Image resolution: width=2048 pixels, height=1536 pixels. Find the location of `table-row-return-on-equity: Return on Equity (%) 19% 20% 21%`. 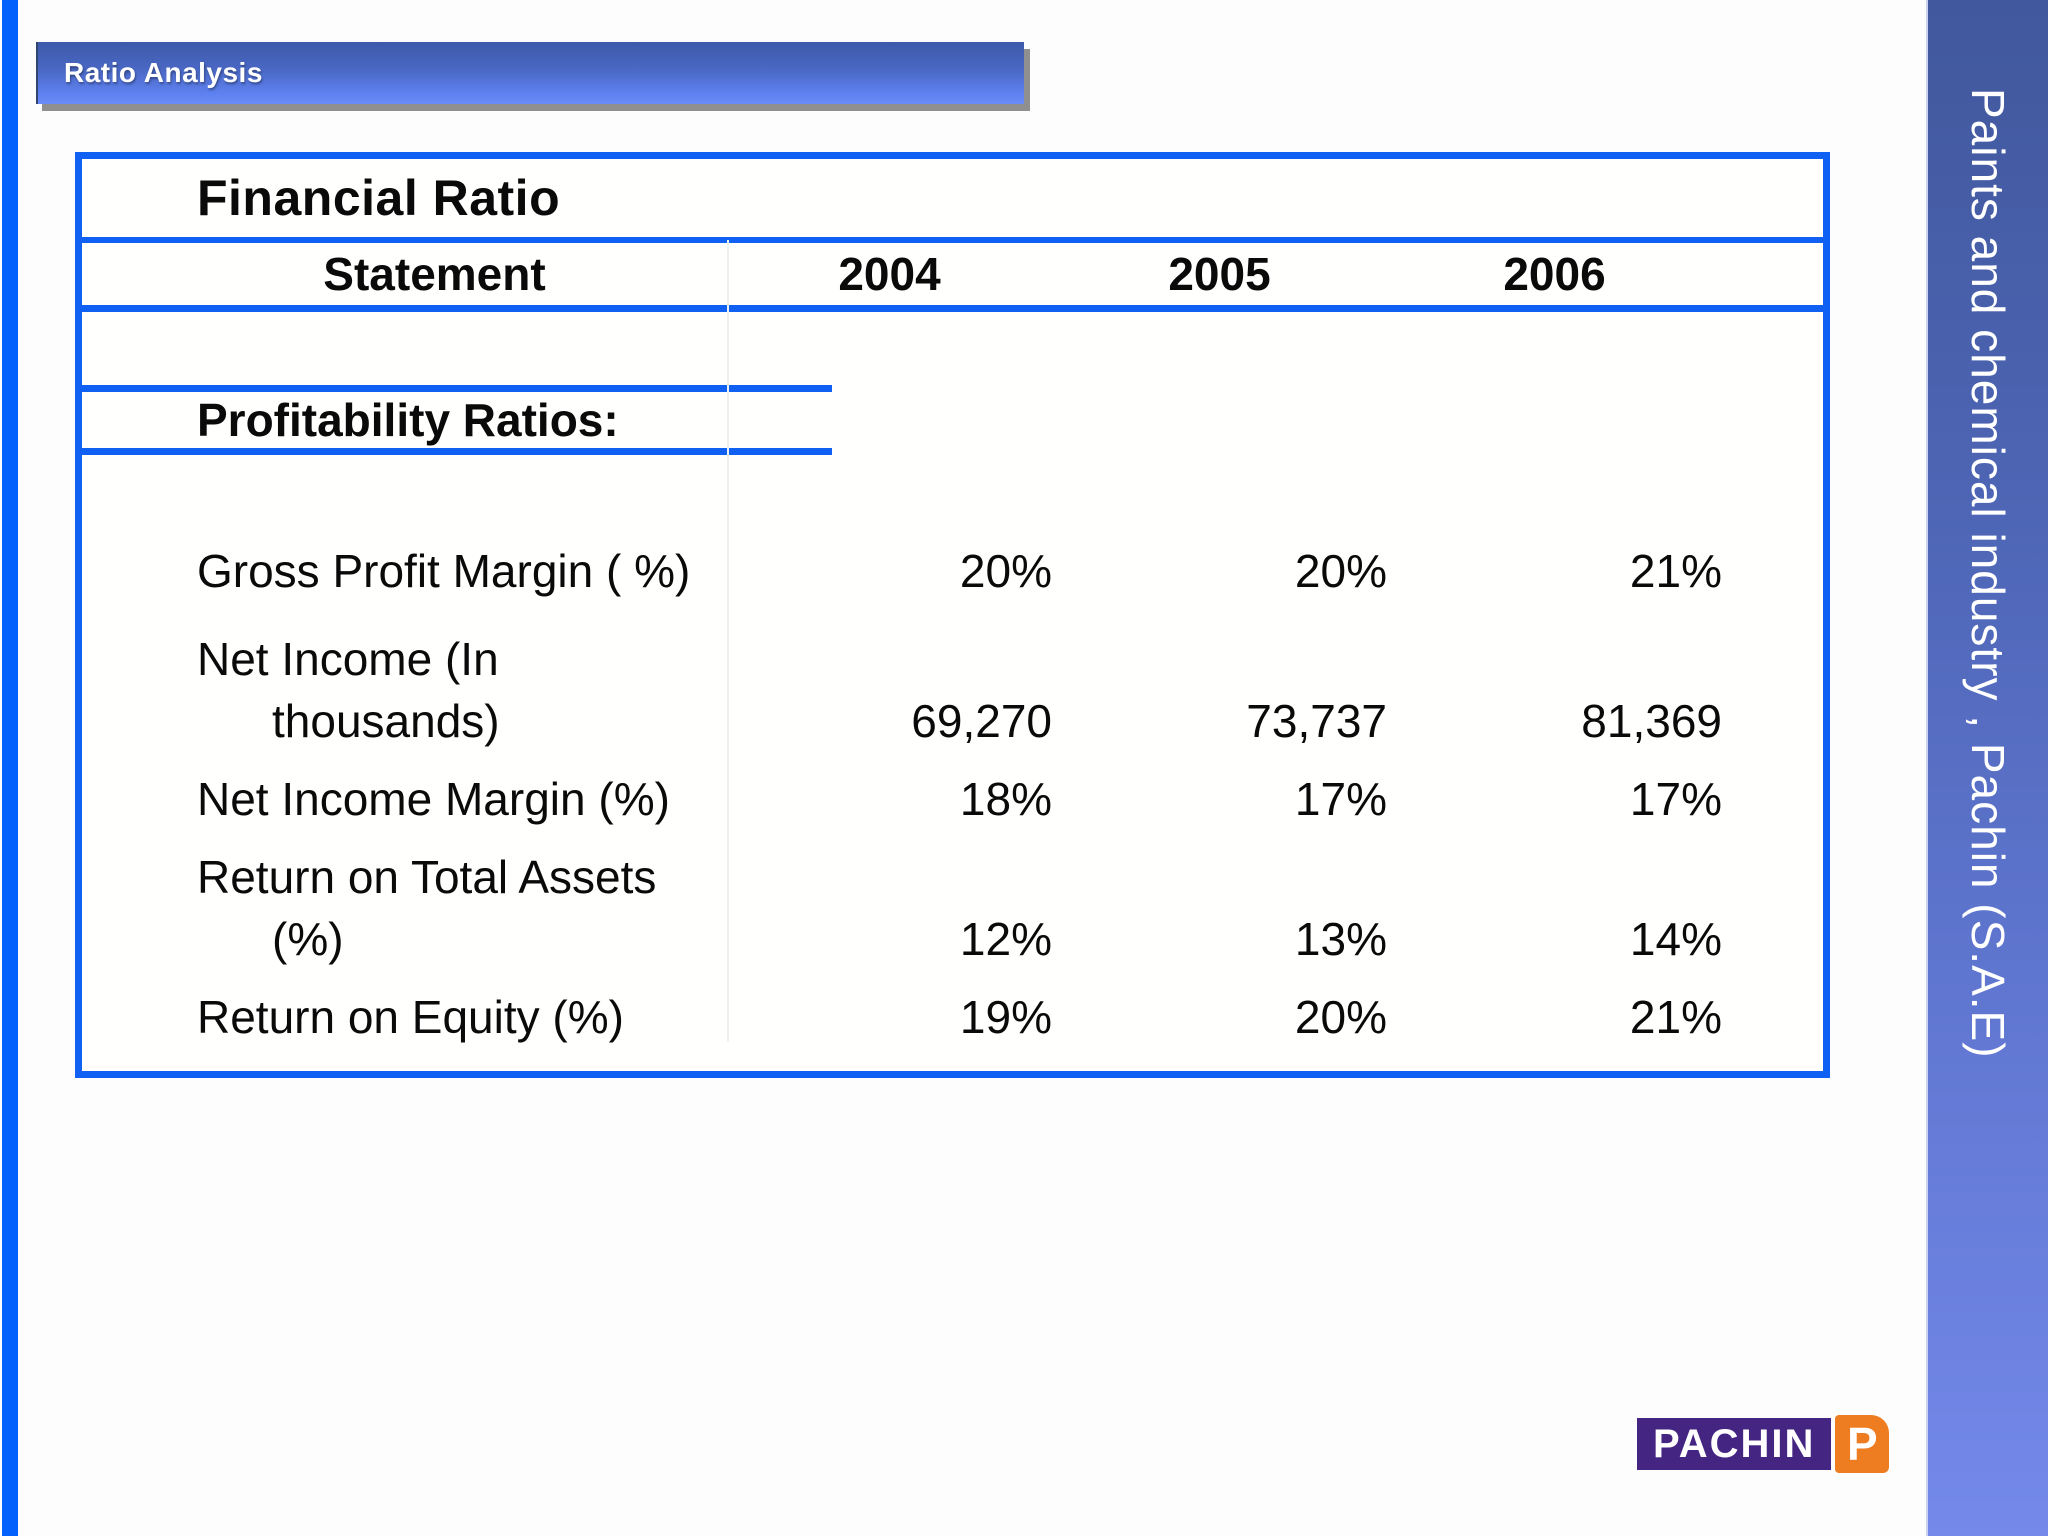

table-row-return-on-equity: Return on Equity (%) 19% 20% 21% is located at coordinates (952, 1017).